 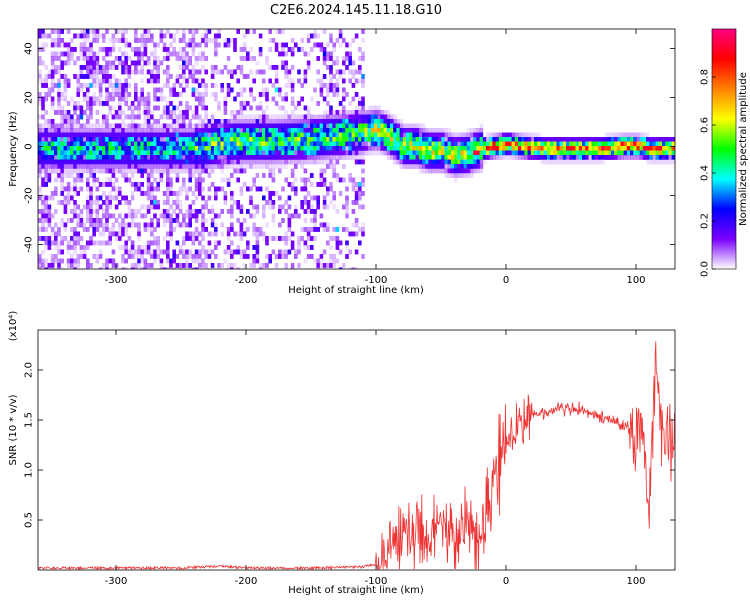 I want to click on x-tick-label: 100, so click(x=635, y=581).